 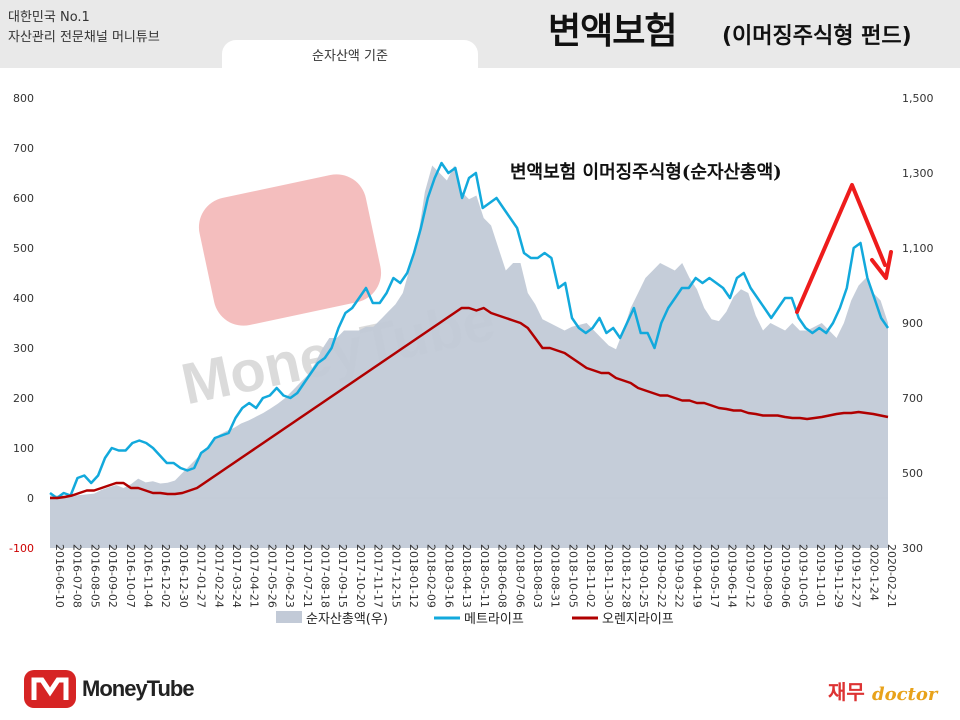 I want to click on x-tick-label: 2017-03-24, so click(x=236, y=576).